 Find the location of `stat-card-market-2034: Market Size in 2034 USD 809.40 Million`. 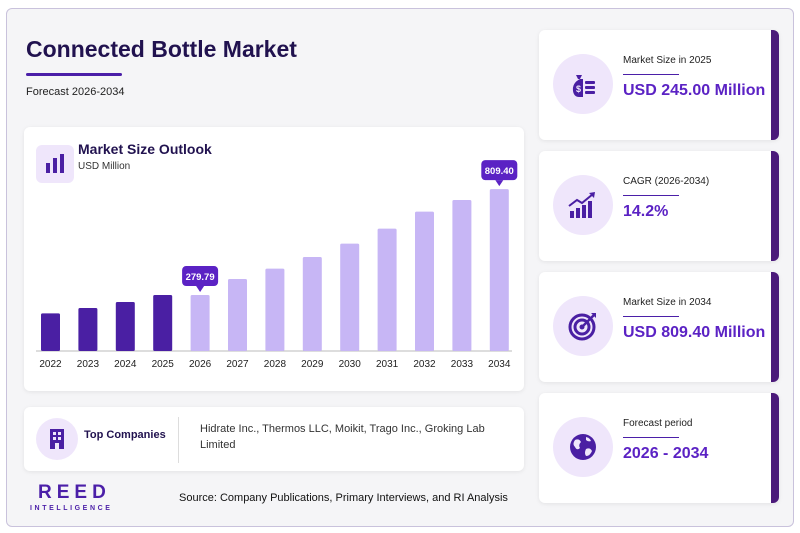

stat-card-market-2034: Market Size in 2034 USD 809.40 Million is located at coordinates (659, 327).